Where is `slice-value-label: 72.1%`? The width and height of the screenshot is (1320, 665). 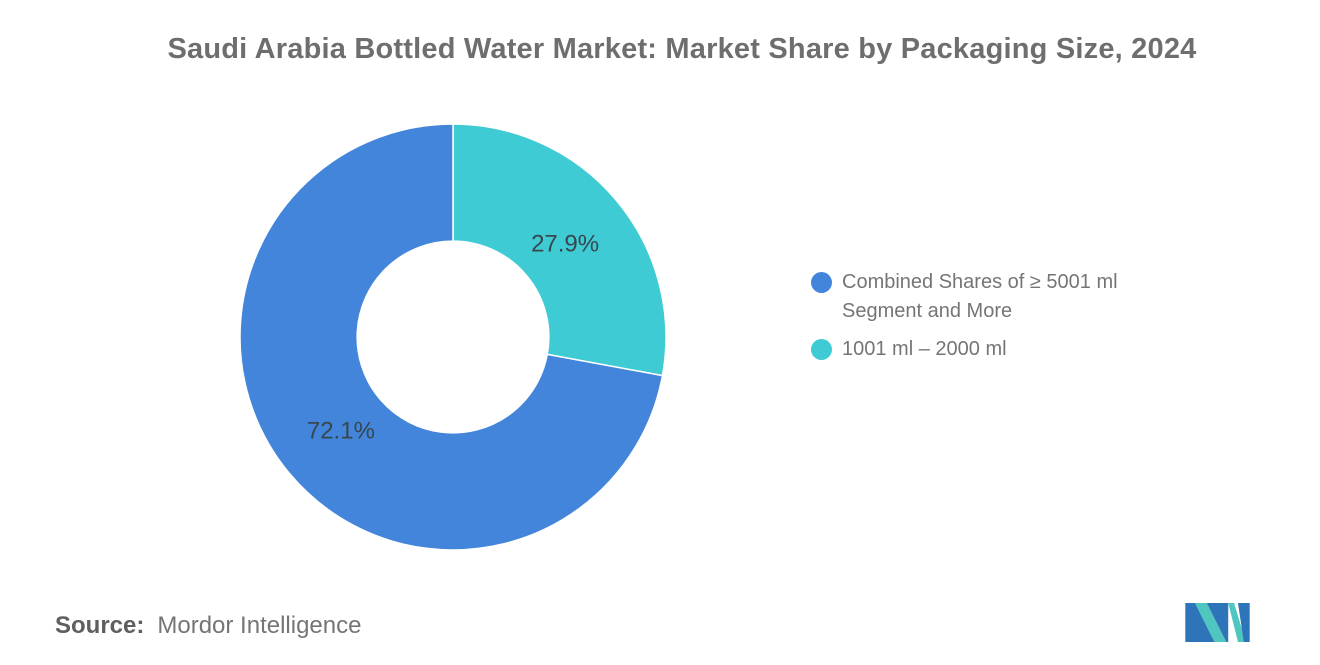
slice-value-label: 72.1% is located at coordinates (341, 430).